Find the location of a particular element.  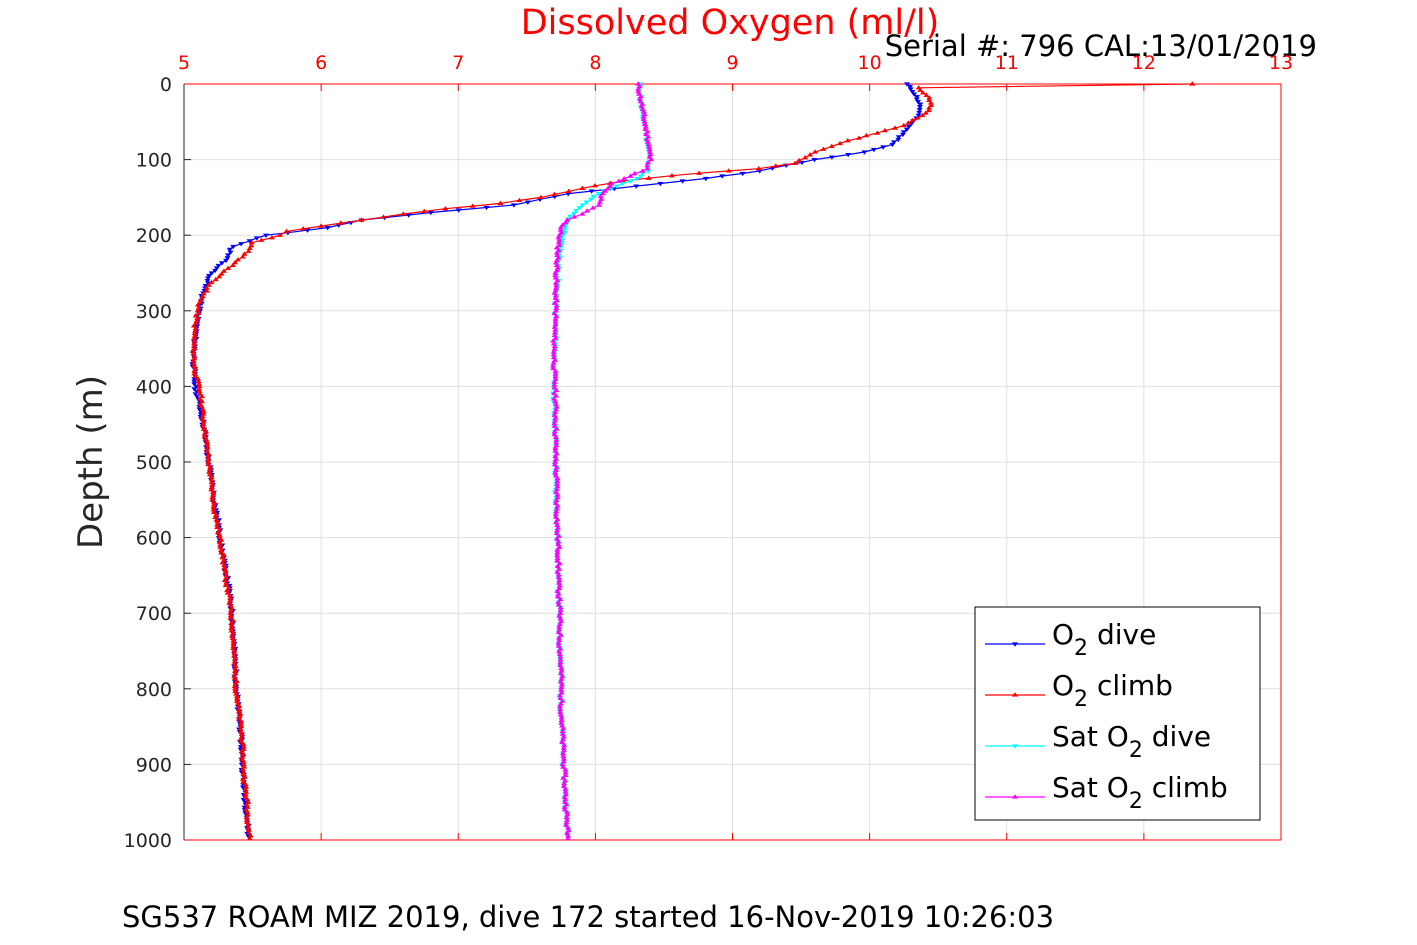

legend-box is located at coordinates (1117, 713).